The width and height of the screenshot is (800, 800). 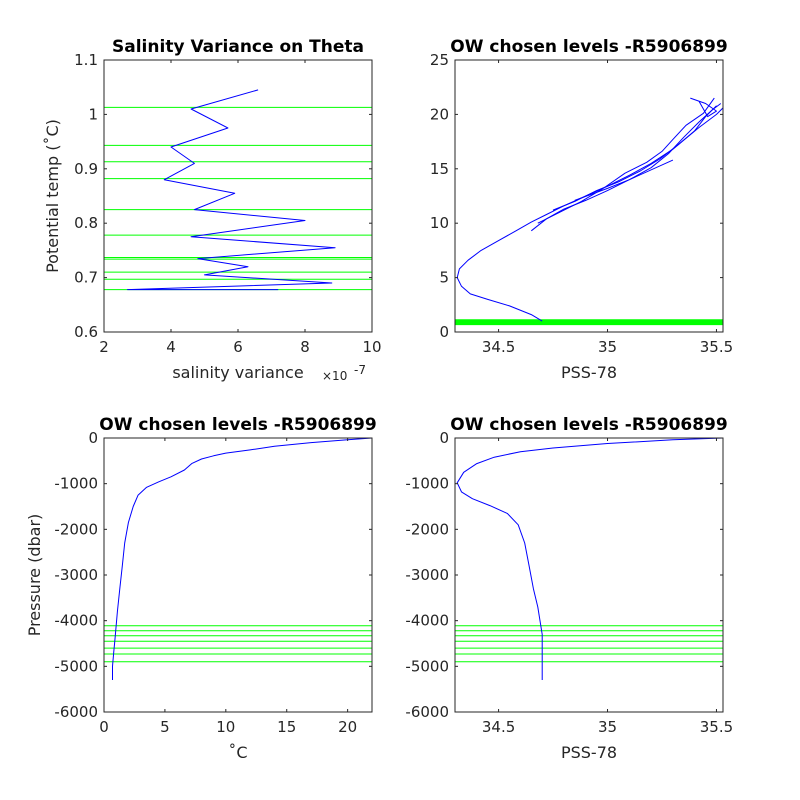 What do you see at coordinates (305, 347) in the screenshot?
I see `x-tick-label: 8` at bounding box center [305, 347].